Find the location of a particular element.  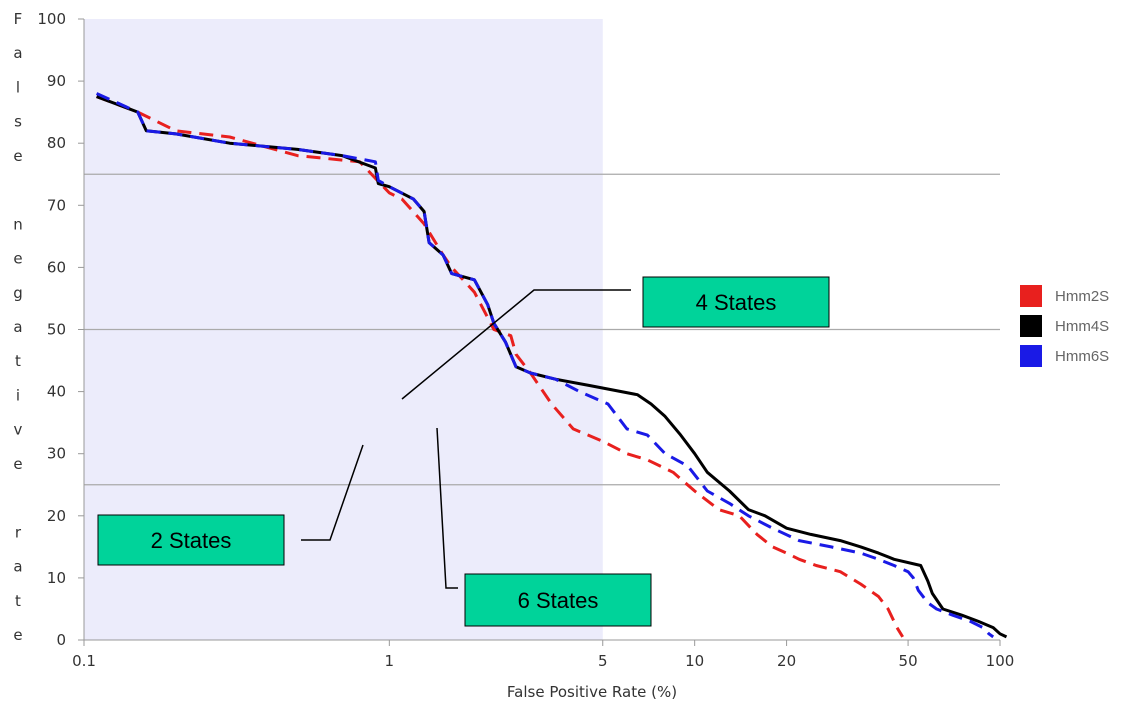

x-axis-label: False Positive Rate (%) is located at coordinates (592, 692).